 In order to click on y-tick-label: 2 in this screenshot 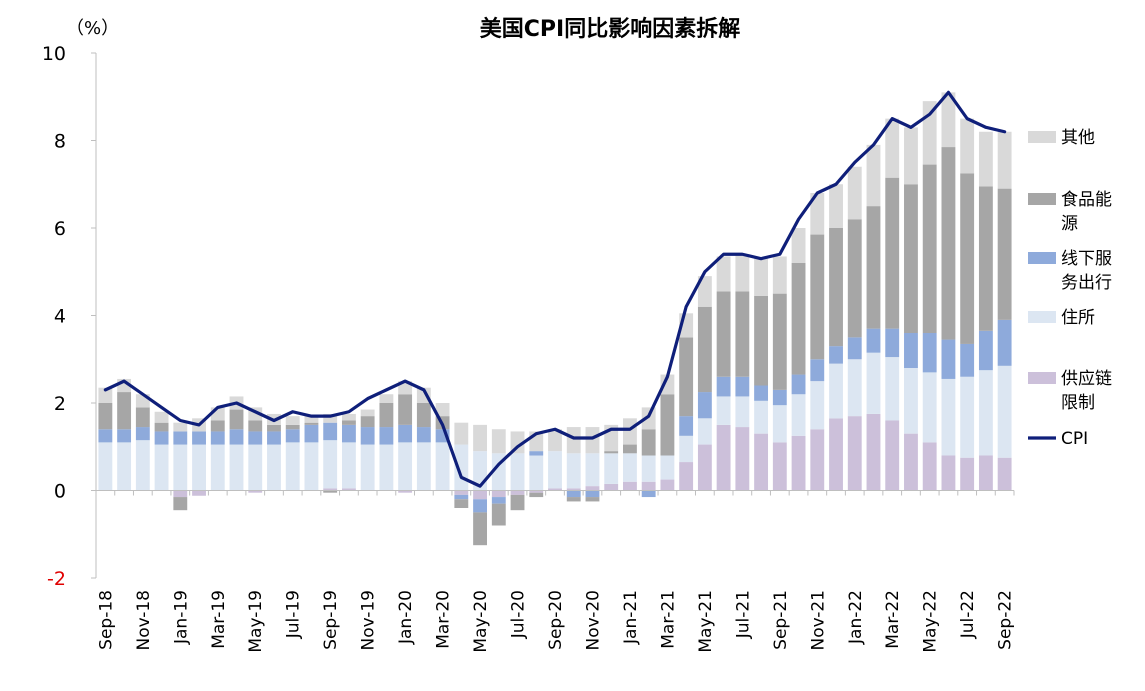, I will do `click(60, 404)`.